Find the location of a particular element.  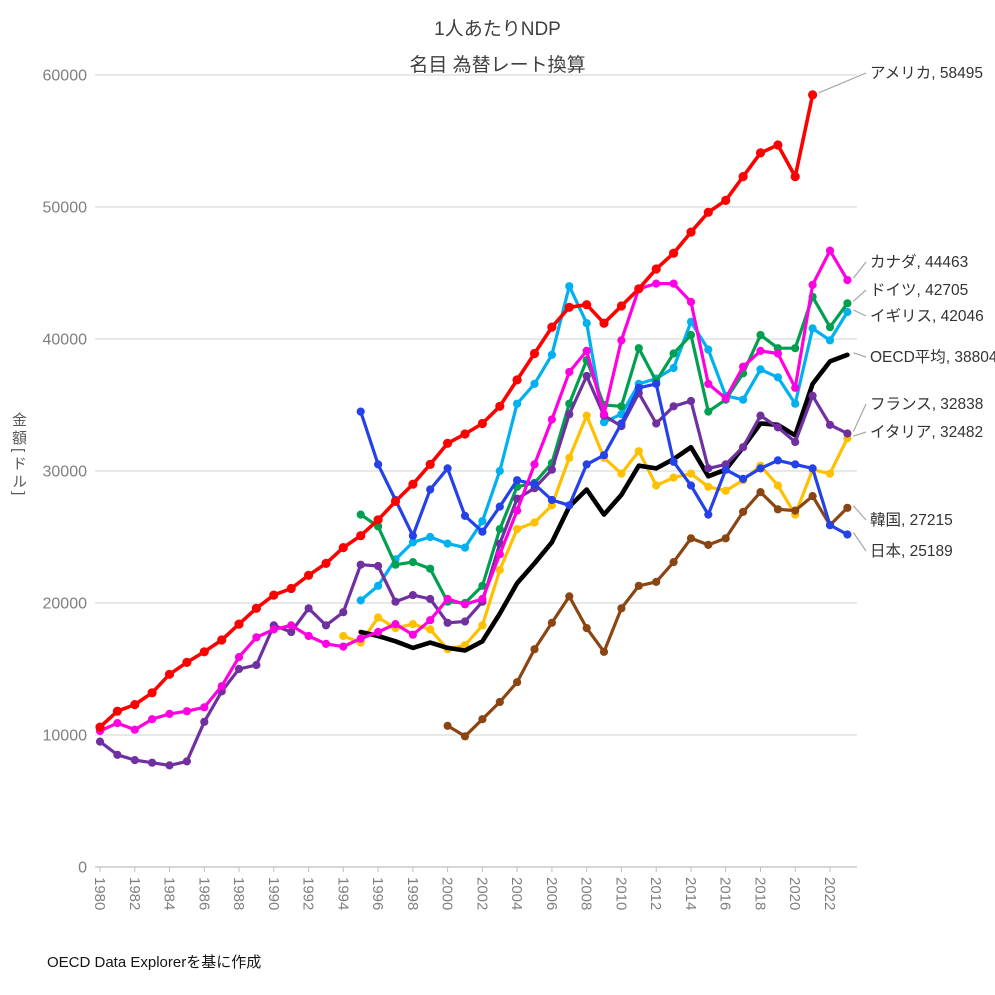

x-tick-label: 2014 is located at coordinates (690, 893).